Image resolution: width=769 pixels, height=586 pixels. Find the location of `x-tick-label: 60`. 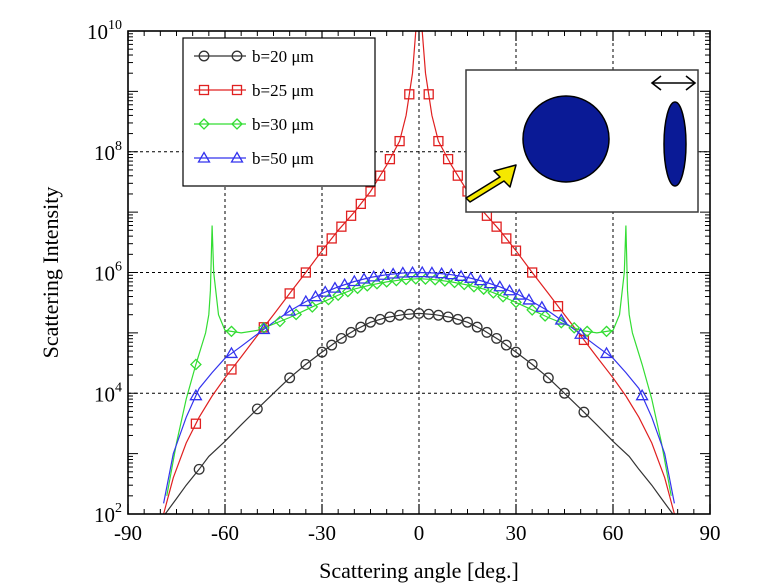

x-tick-label: 60 is located at coordinates (613, 533).